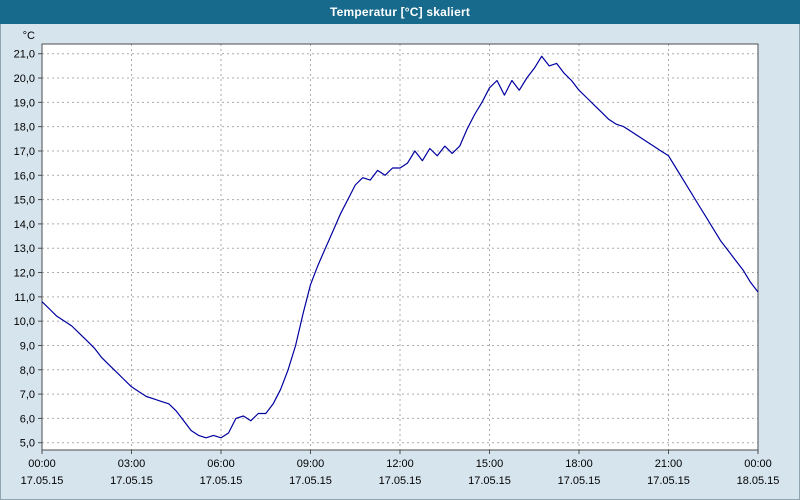 The height and width of the screenshot is (500, 800). Describe the element at coordinates (24, 201) in the screenshot. I see `y-tick-label: 15,0` at that location.